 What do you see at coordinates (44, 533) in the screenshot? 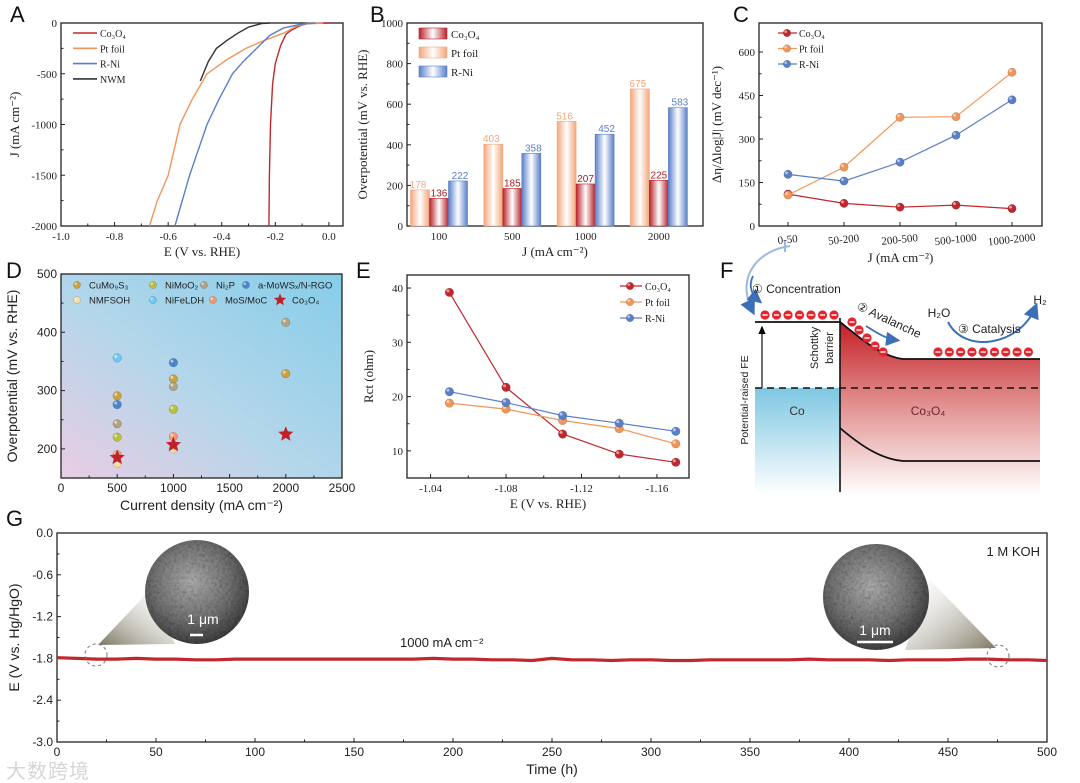
I see `y-tick-label: 0.0` at bounding box center [44, 533].